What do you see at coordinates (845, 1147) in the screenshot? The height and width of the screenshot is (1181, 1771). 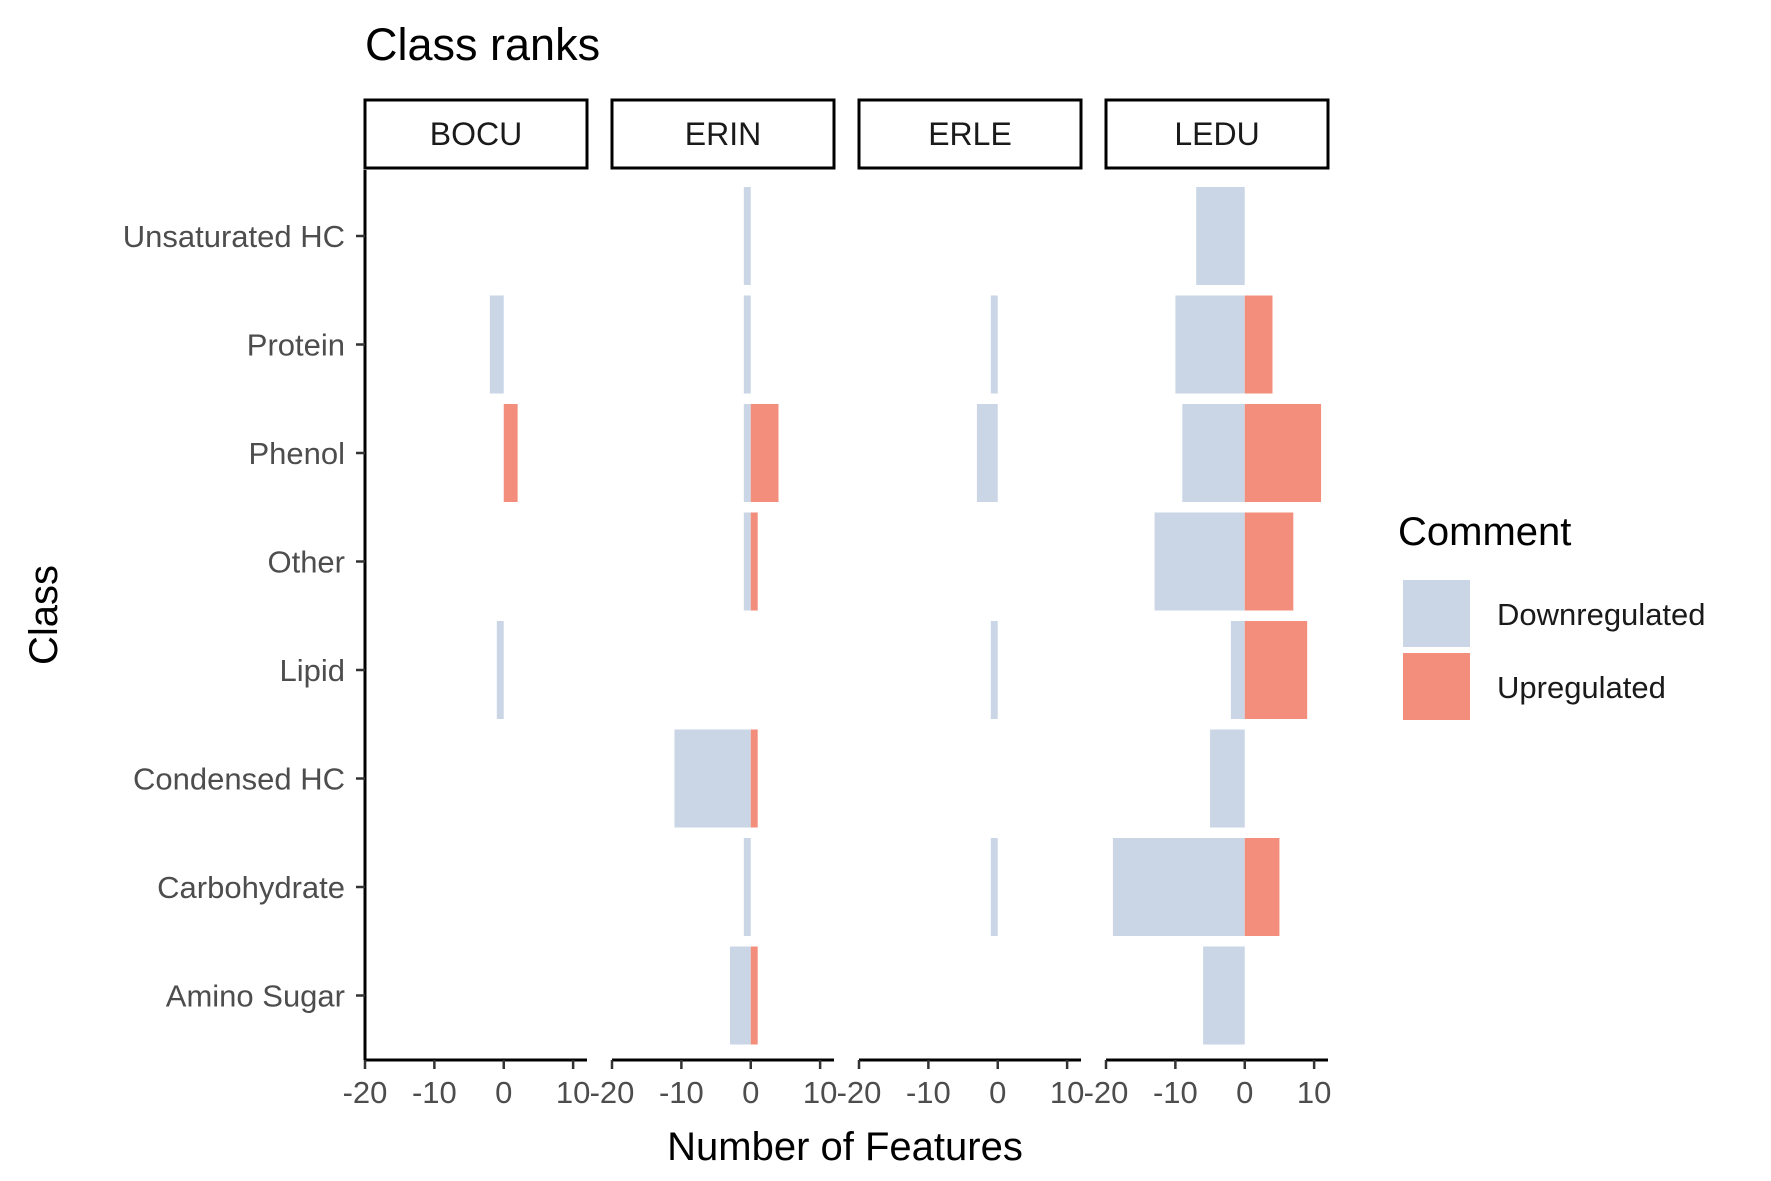 I see `x-axis-title: Number of Features` at bounding box center [845, 1147].